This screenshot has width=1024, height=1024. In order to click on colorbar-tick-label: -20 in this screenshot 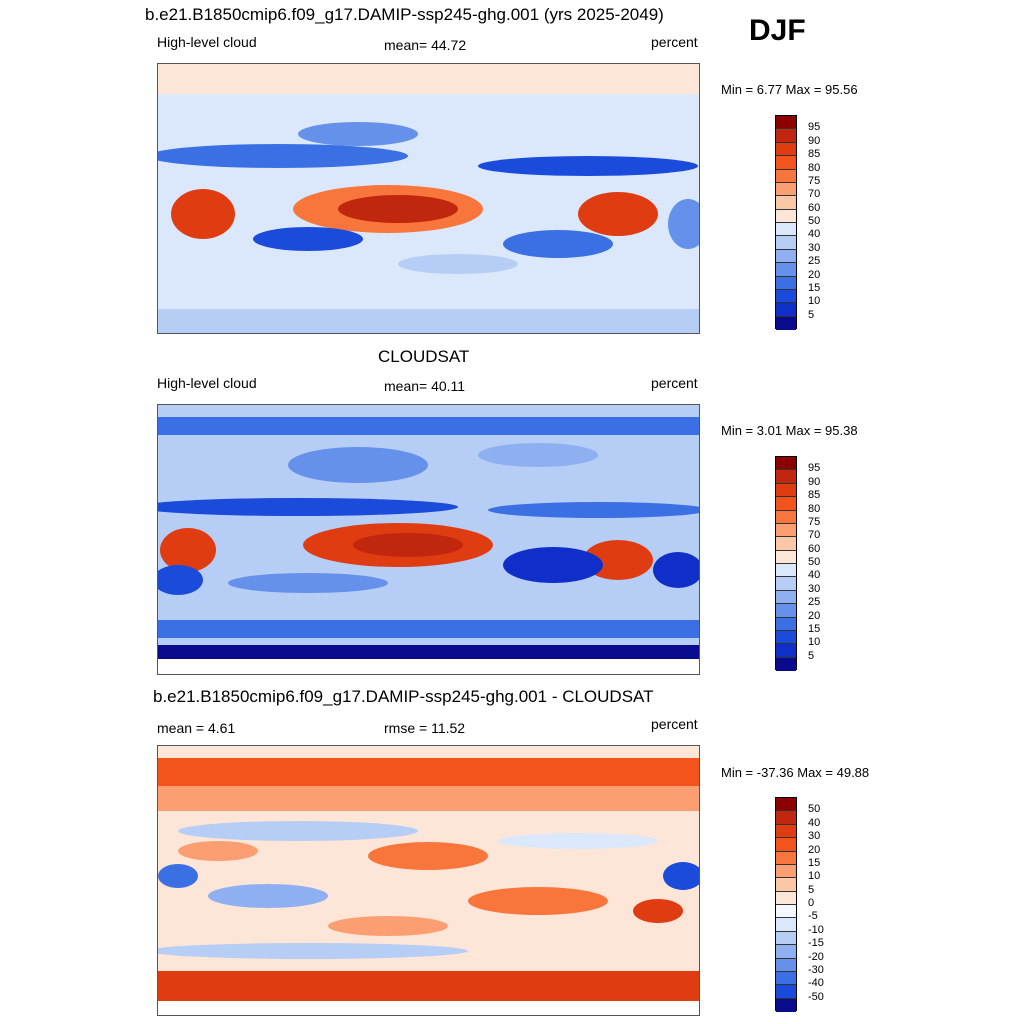, I will do `click(816, 956)`.